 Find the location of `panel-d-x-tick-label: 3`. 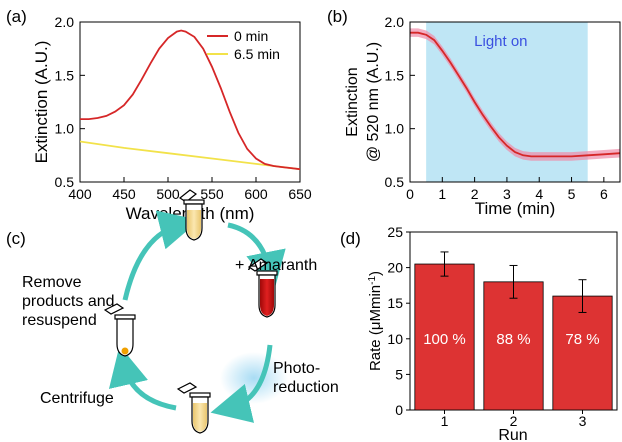

panel-d-x-tick-label: 3 is located at coordinates (583, 421).